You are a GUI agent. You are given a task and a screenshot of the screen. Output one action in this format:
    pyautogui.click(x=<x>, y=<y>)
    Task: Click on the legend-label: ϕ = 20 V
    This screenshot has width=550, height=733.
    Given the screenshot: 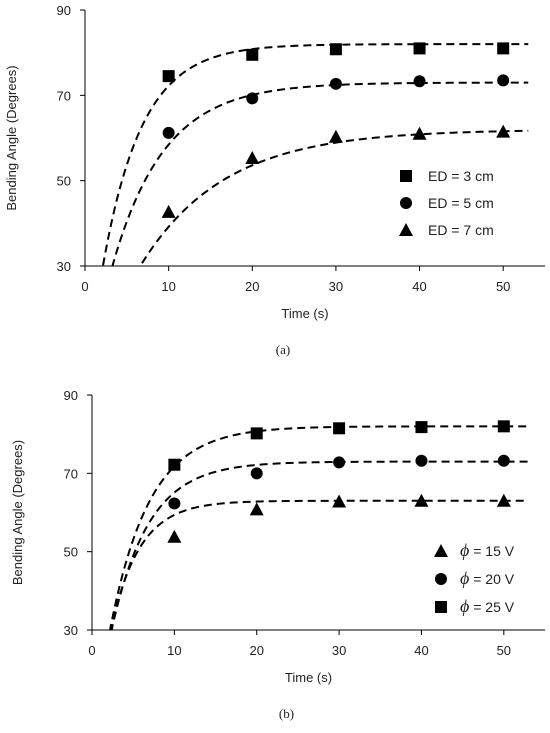 What is the action you would take?
    pyautogui.click(x=487, y=578)
    